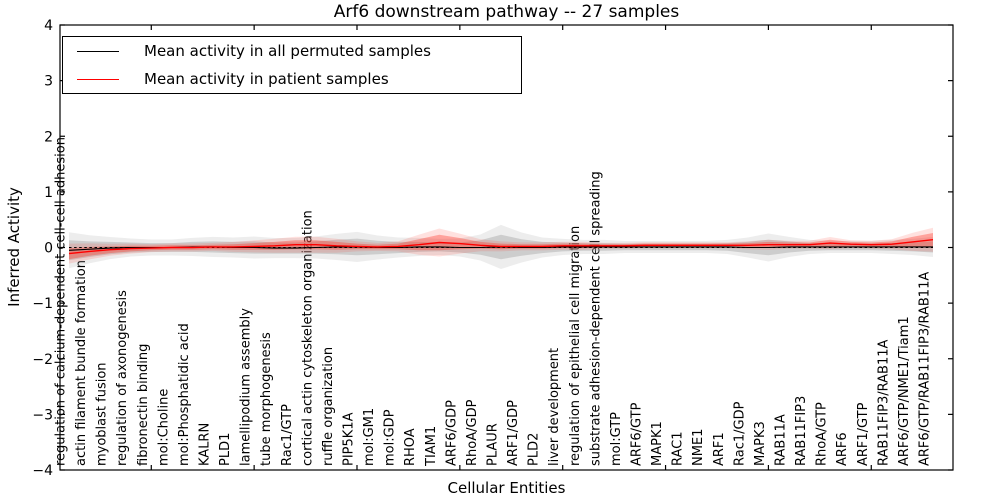  Describe the element at coordinates (287, 435) in the screenshot. I see `x-category-label: Rac1/GTP` at that location.